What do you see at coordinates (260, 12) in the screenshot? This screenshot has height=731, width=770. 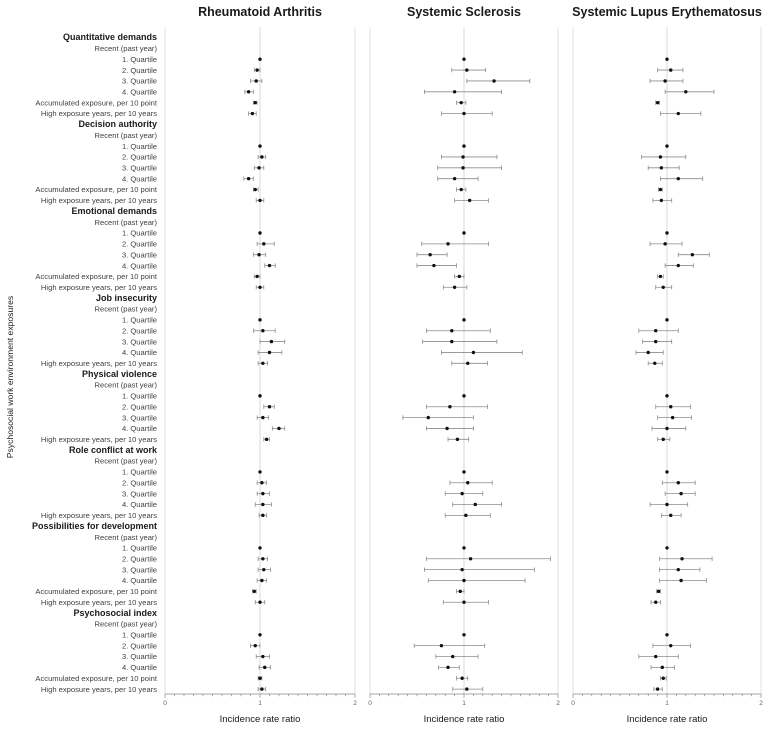 I see `panel-title: Rheumatoid Arthritis` at bounding box center [260, 12].